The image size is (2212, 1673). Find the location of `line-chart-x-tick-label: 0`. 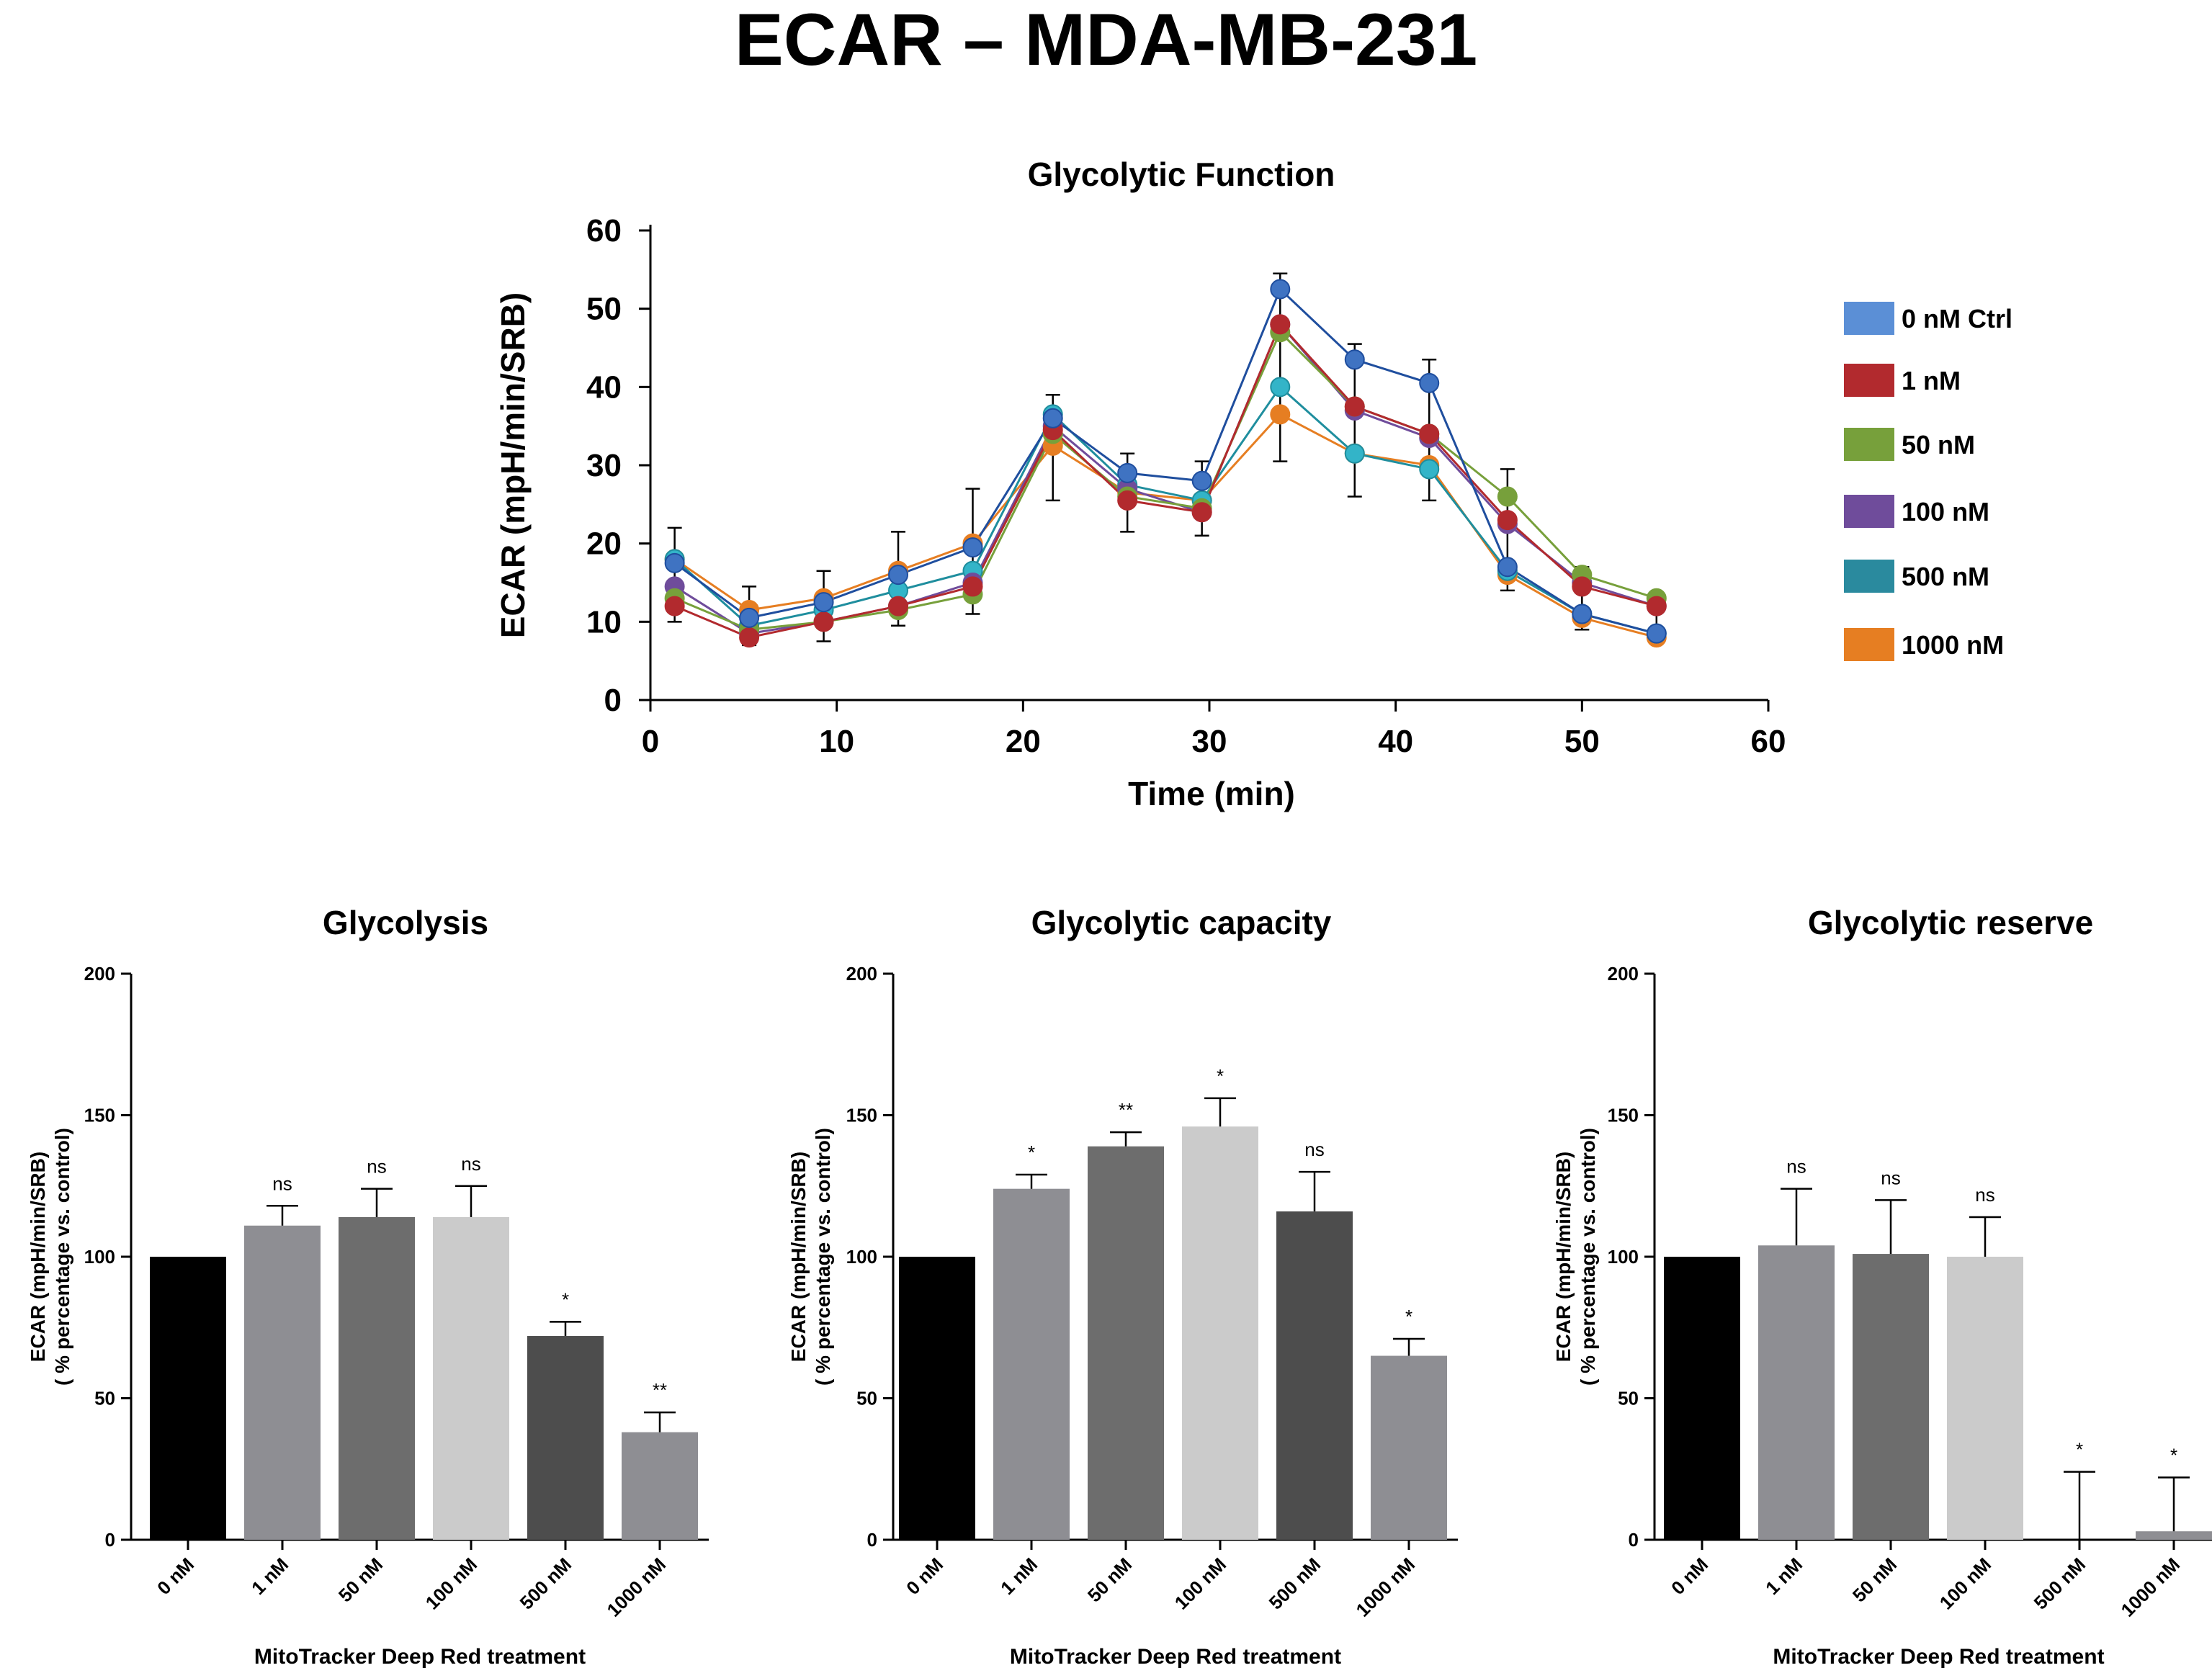

line-chart-x-tick-label: 0 is located at coordinates (650, 741).